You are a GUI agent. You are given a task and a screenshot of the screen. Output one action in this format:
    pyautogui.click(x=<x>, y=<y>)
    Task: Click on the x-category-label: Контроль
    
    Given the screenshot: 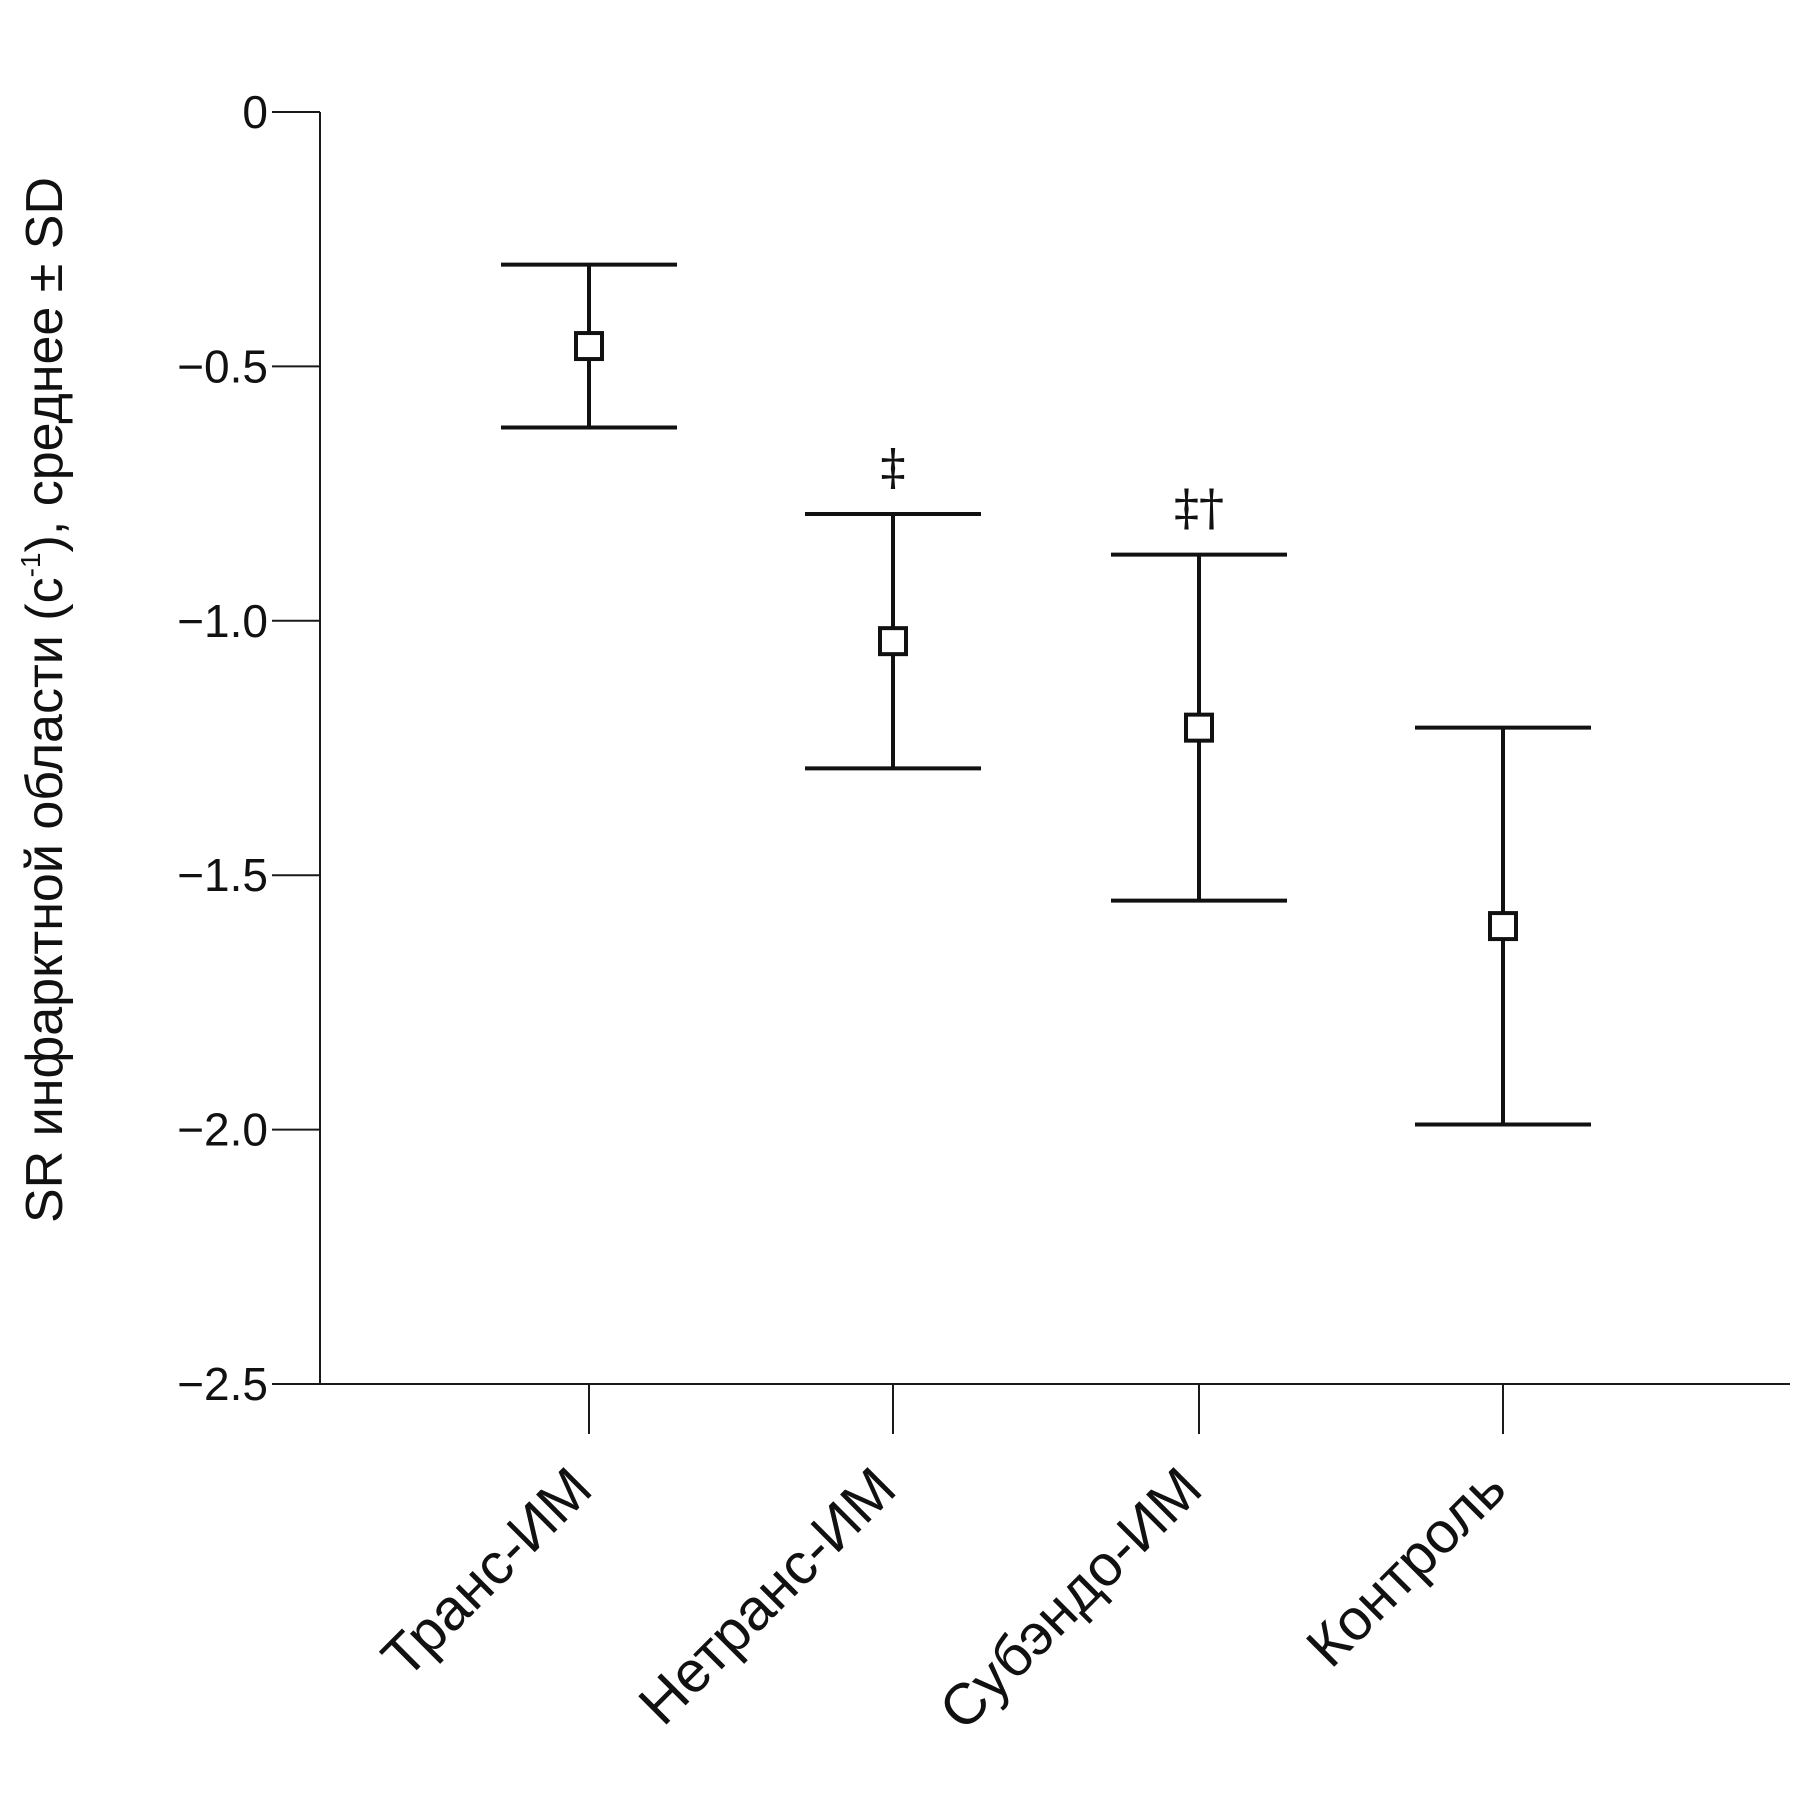 What is the action you would take?
    pyautogui.click(x=1406, y=1567)
    